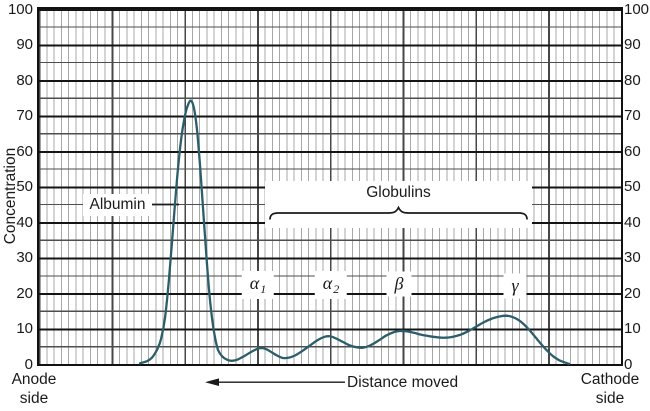 The width and height of the screenshot is (650, 411). What do you see at coordinates (632, 80) in the screenshot?
I see `y-tick-right-80: 80` at bounding box center [632, 80].